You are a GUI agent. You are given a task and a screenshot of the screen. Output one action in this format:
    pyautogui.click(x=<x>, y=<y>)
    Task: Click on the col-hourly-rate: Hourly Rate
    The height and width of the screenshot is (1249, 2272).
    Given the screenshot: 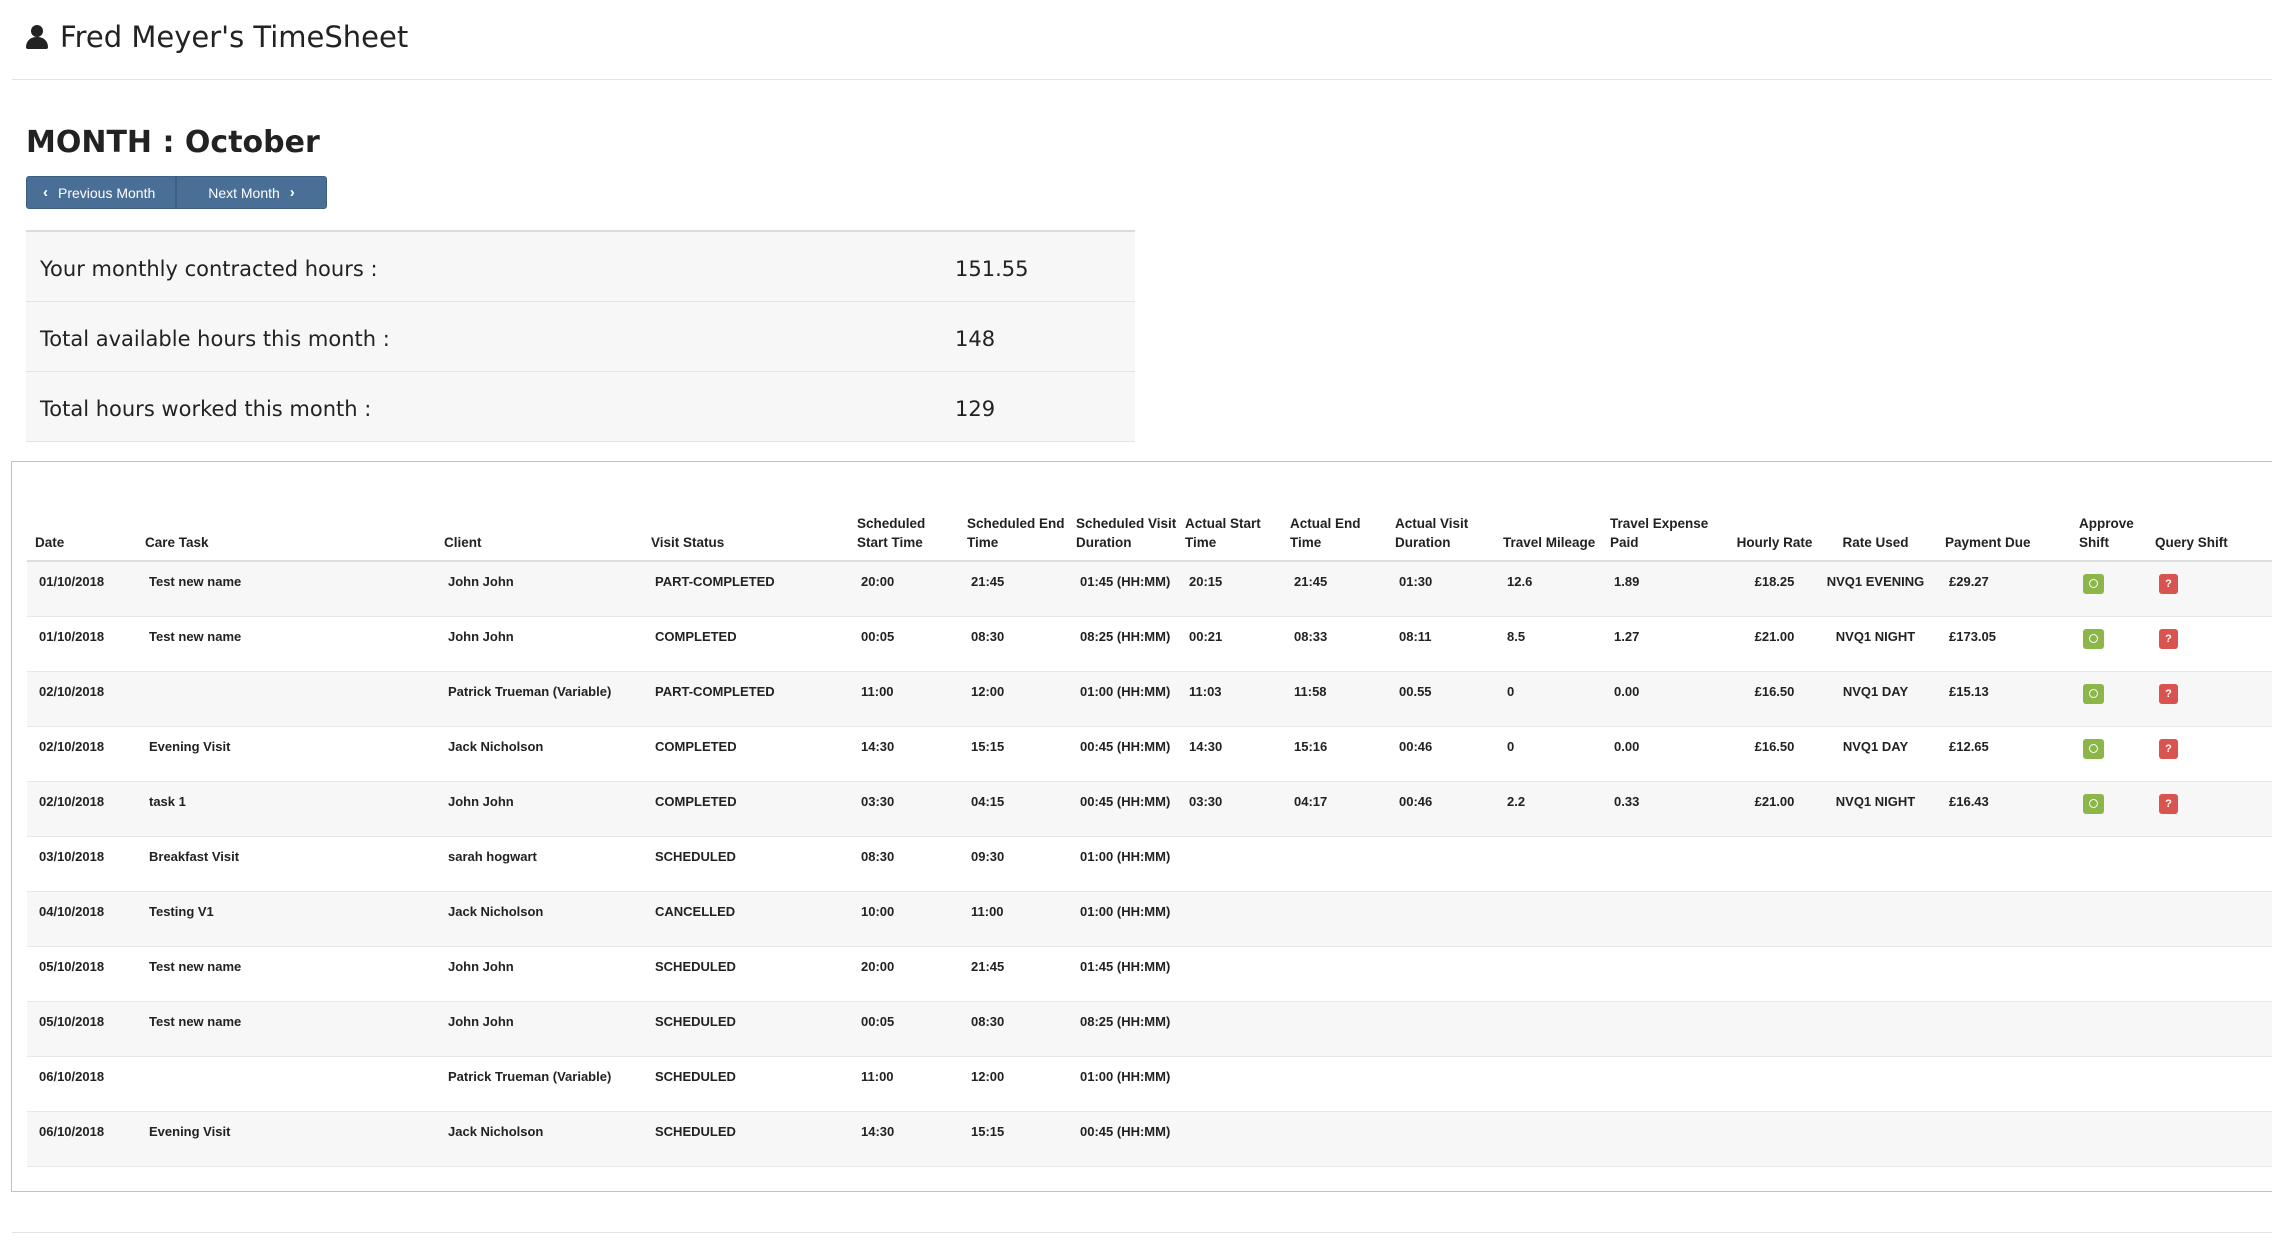 What is the action you would take?
    pyautogui.click(x=1764, y=512)
    